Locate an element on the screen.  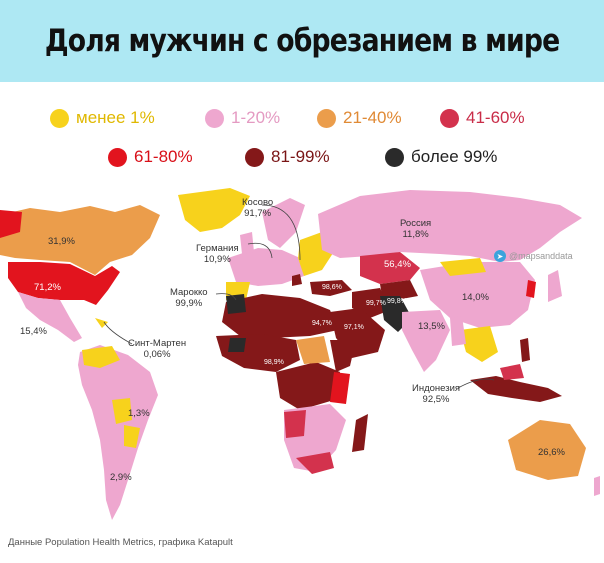
legend-label: 21-40% is located at coordinates (372, 117).